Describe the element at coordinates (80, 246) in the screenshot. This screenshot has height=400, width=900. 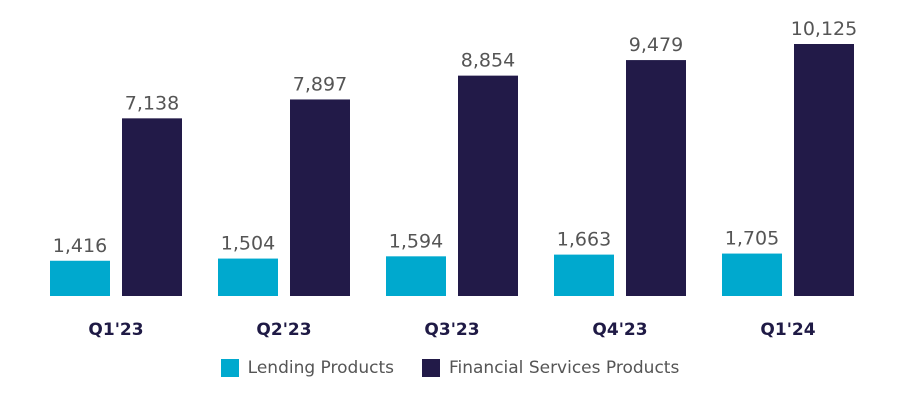
I see `data-label-lending: 1,416` at that location.